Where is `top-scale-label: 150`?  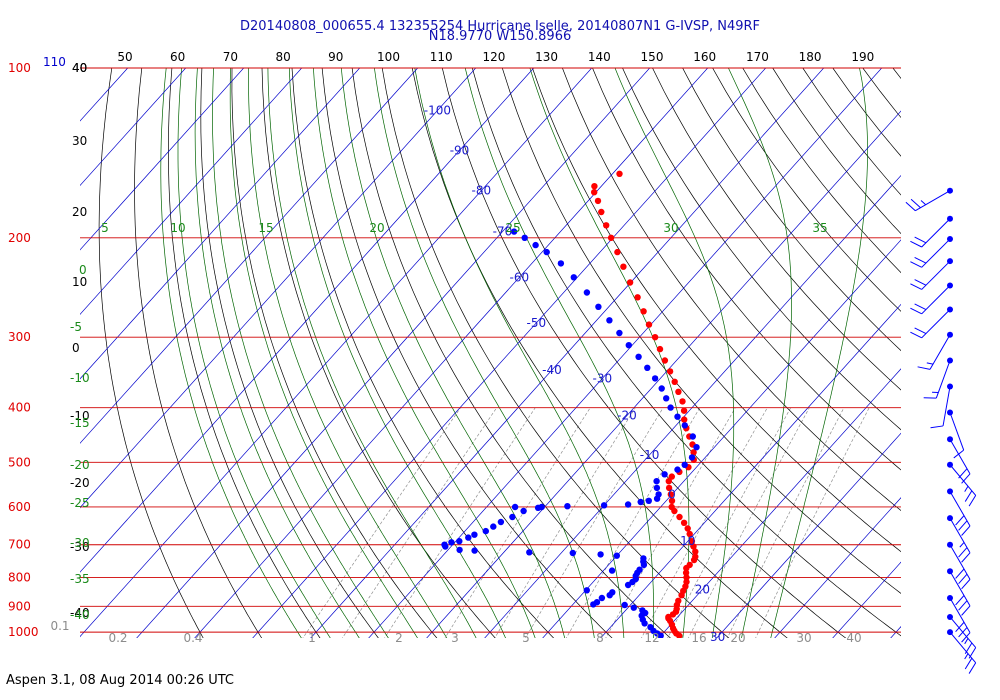 top-scale-label: 150 is located at coordinates (652, 57).